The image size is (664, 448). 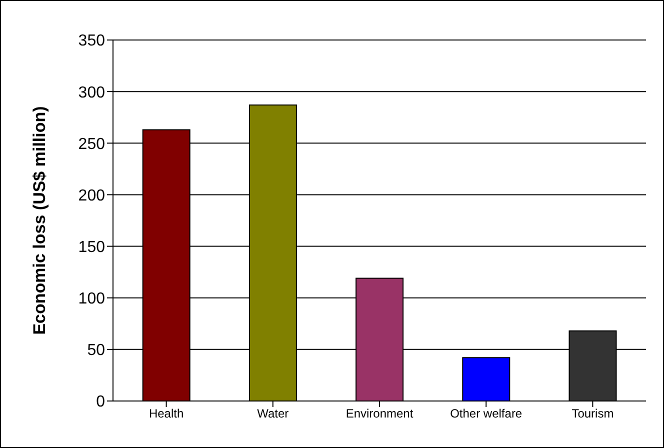 I want to click on x-tick-label: Water, so click(x=273, y=413).